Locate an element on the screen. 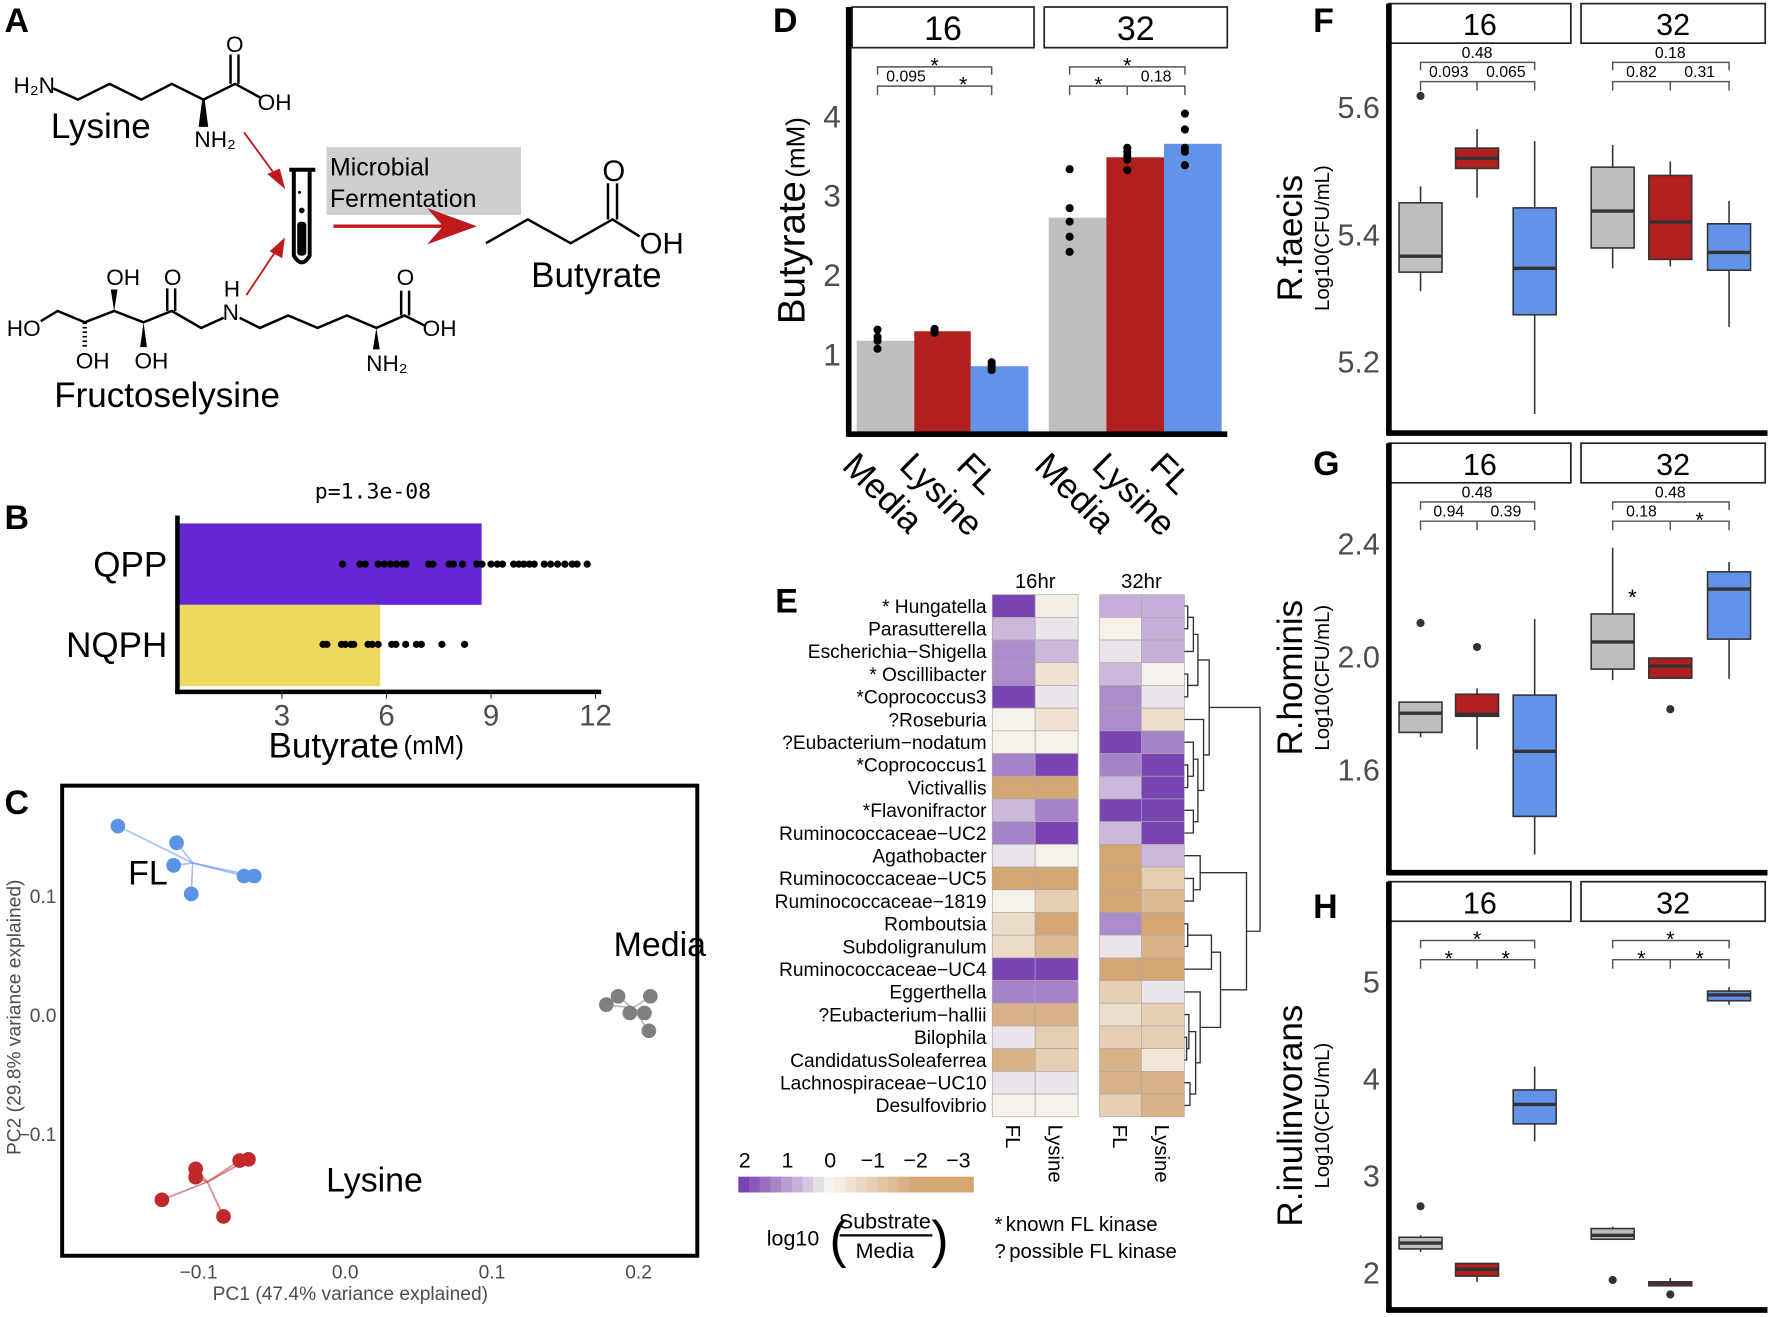 The height and width of the screenshot is (1317, 1772). lysine-oh: OH is located at coordinates (275, 102).